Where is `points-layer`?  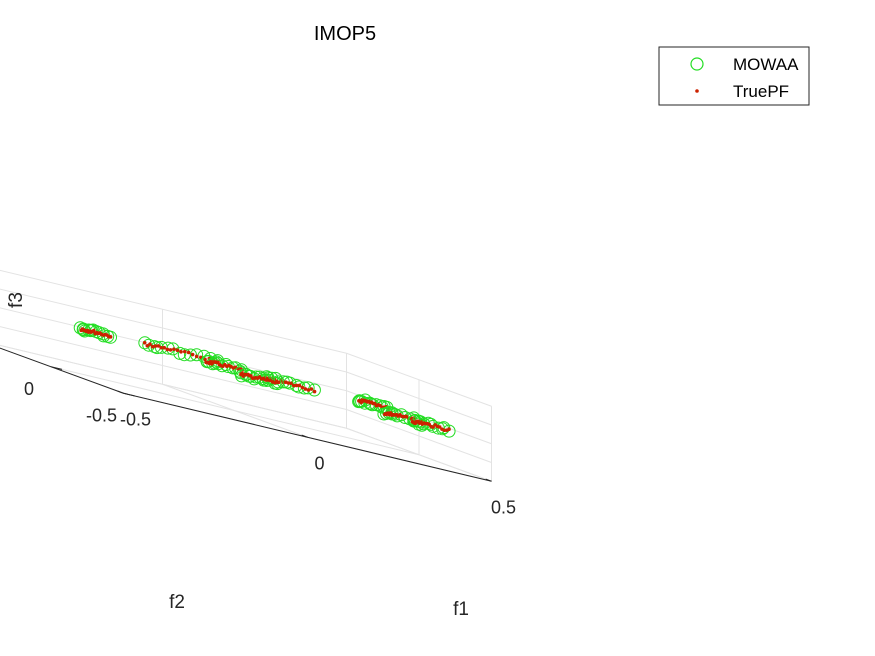
points-layer is located at coordinates (264, 379).